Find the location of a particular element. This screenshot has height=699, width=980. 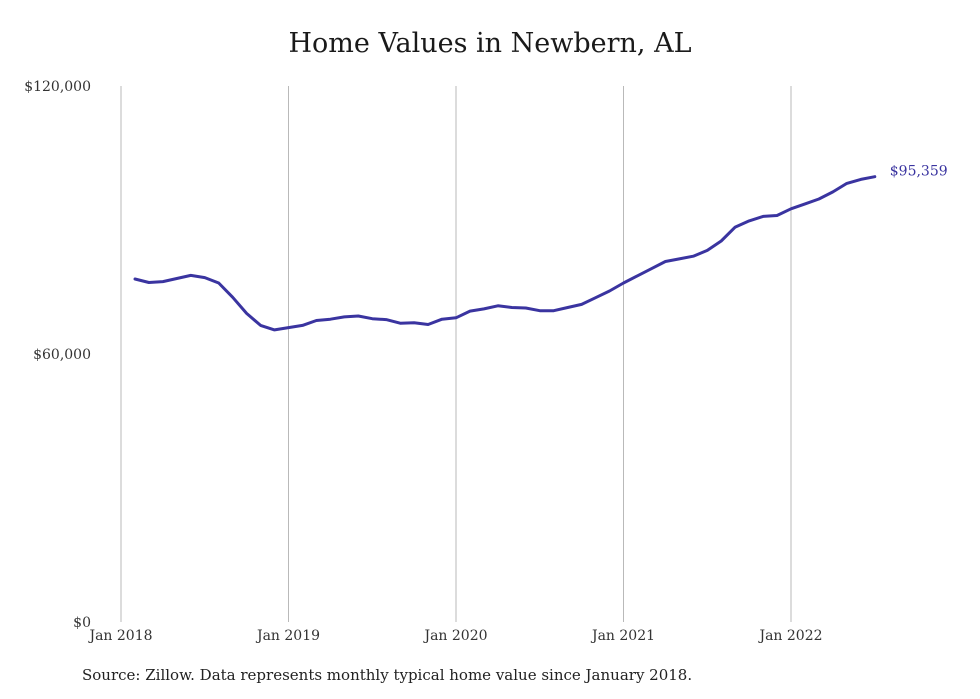

x-tick-label: Jan 2019 is located at coordinates (287, 636).